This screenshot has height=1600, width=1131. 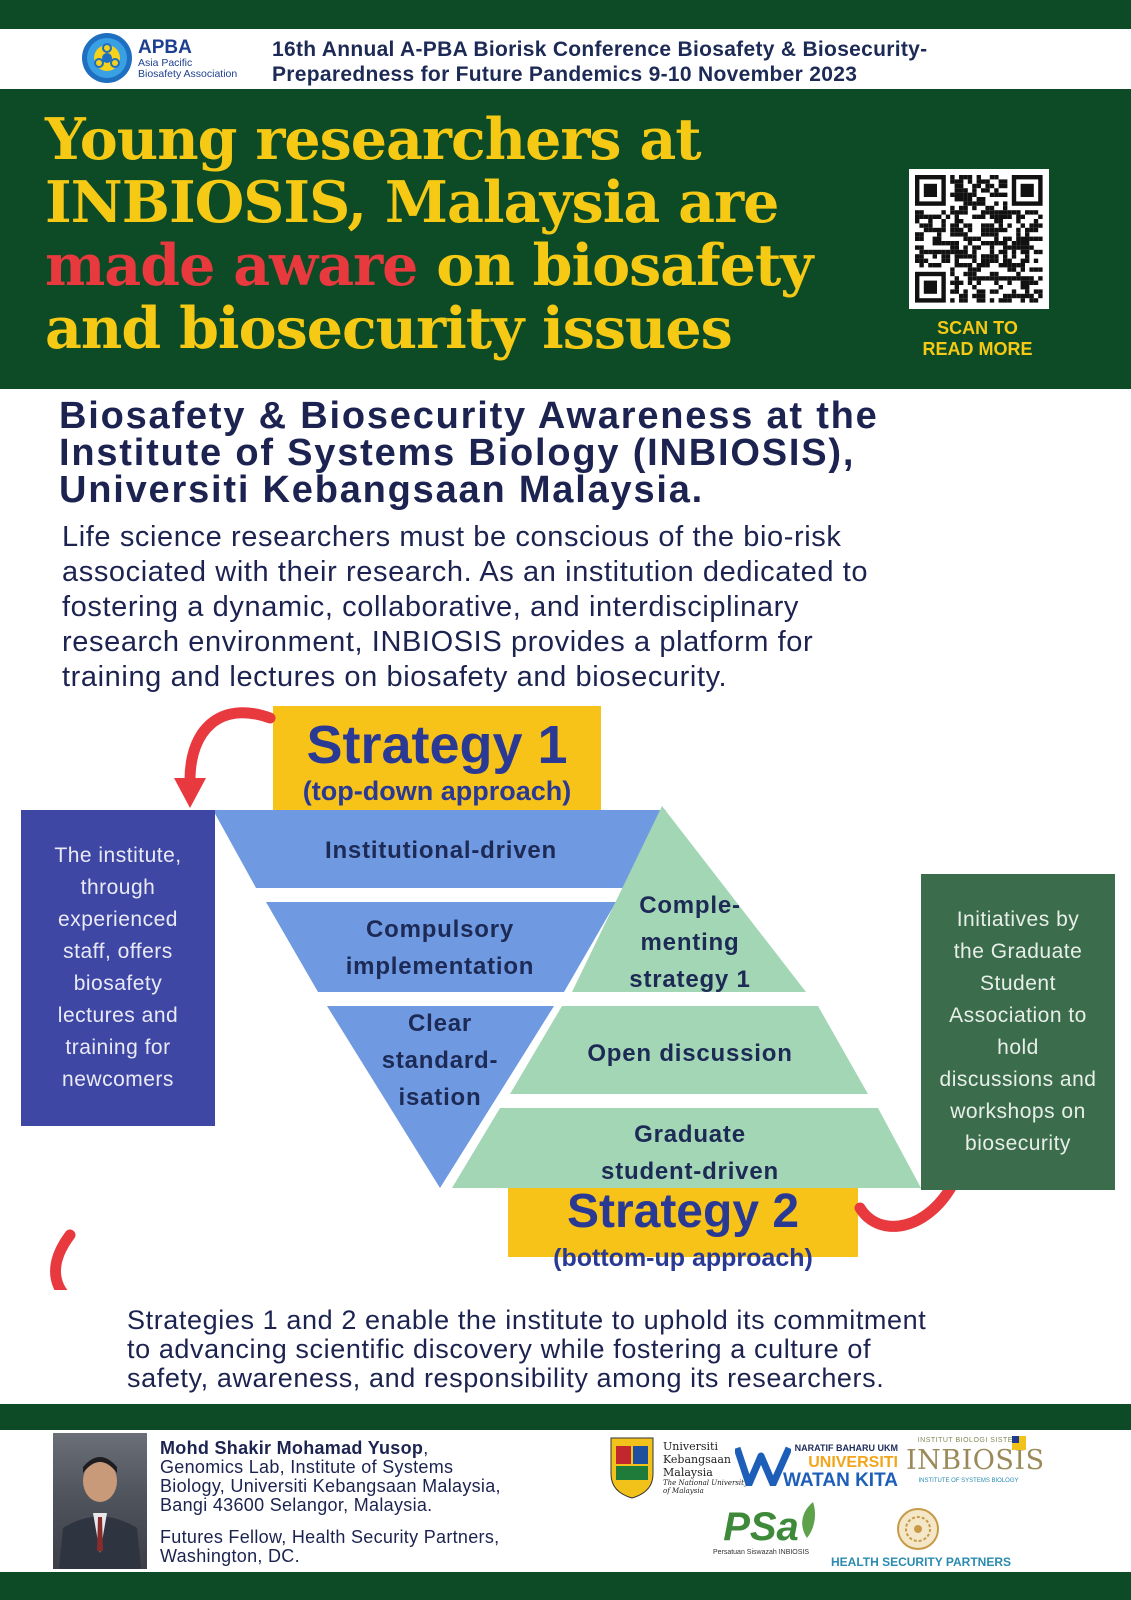 What do you see at coordinates (688, 1472) in the screenshot?
I see `ukm-line-3: Malaysia` at bounding box center [688, 1472].